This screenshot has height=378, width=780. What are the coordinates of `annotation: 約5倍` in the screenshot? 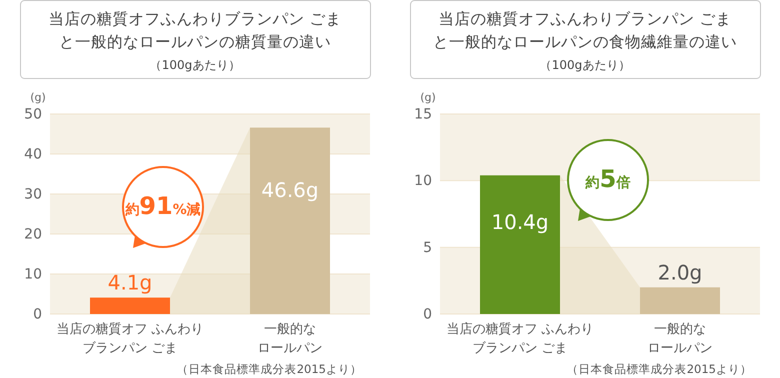 It's located at (607, 179).